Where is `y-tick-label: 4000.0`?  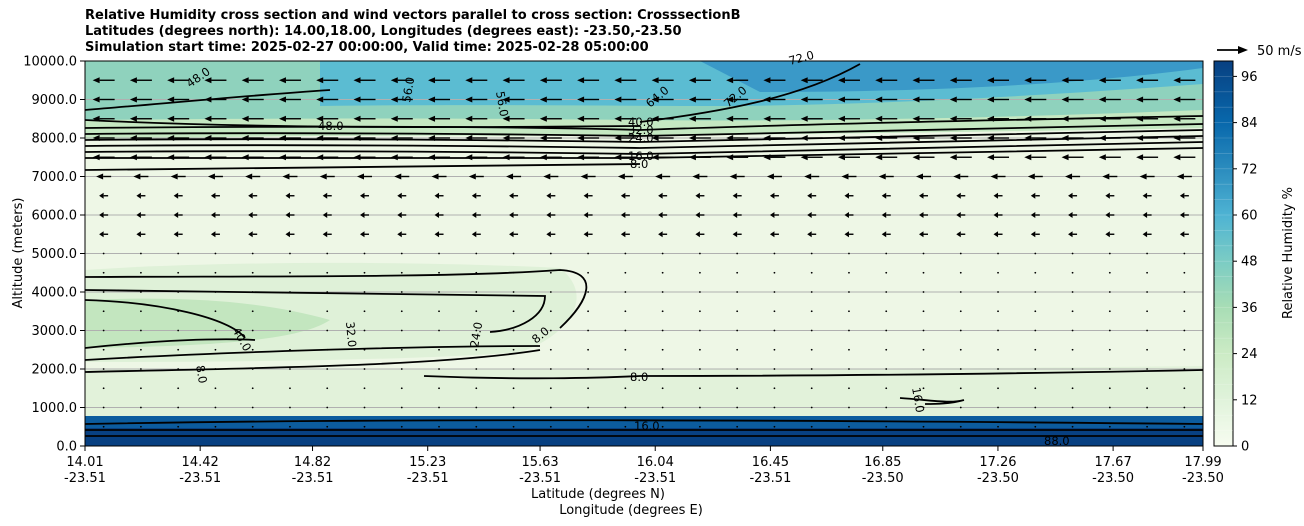 y-tick-label: 4000.0 is located at coordinates (55, 293).